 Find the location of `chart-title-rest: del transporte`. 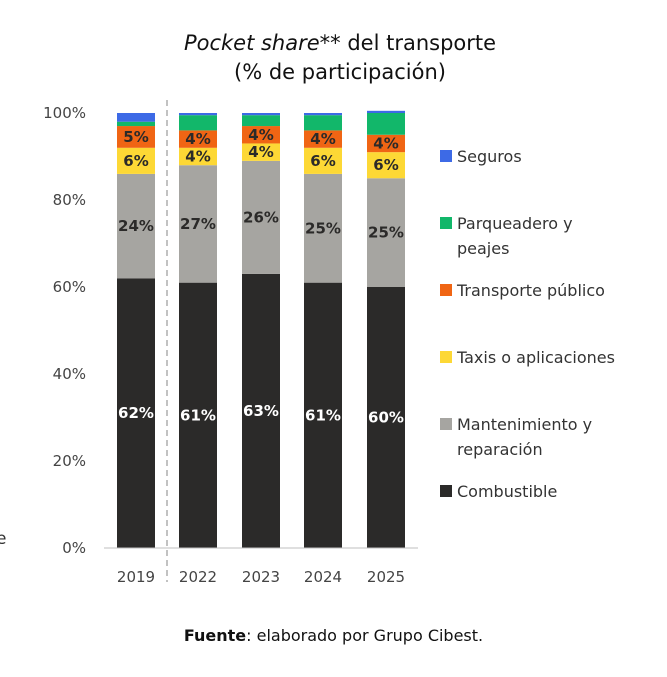

chart-title-rest: del transporte is located at coordinates (418, 43).